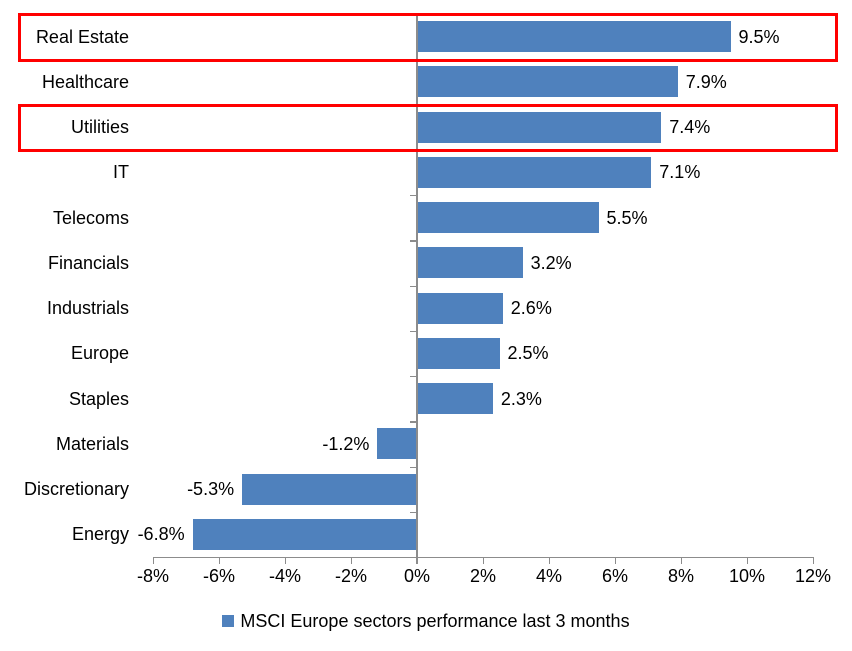  I want to click on bar-real-estate, so click(574, 37).